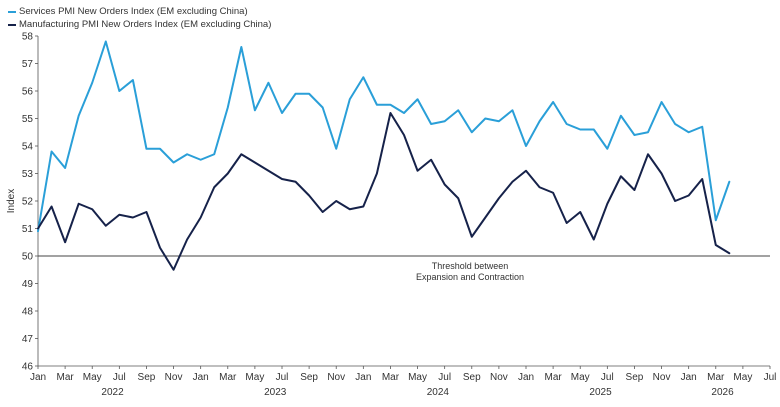 This screenshot has height=407, width=780. Describe the element at coordinates (28, 64) in the screenshot. I see `y-tick-label: 57` at that location.